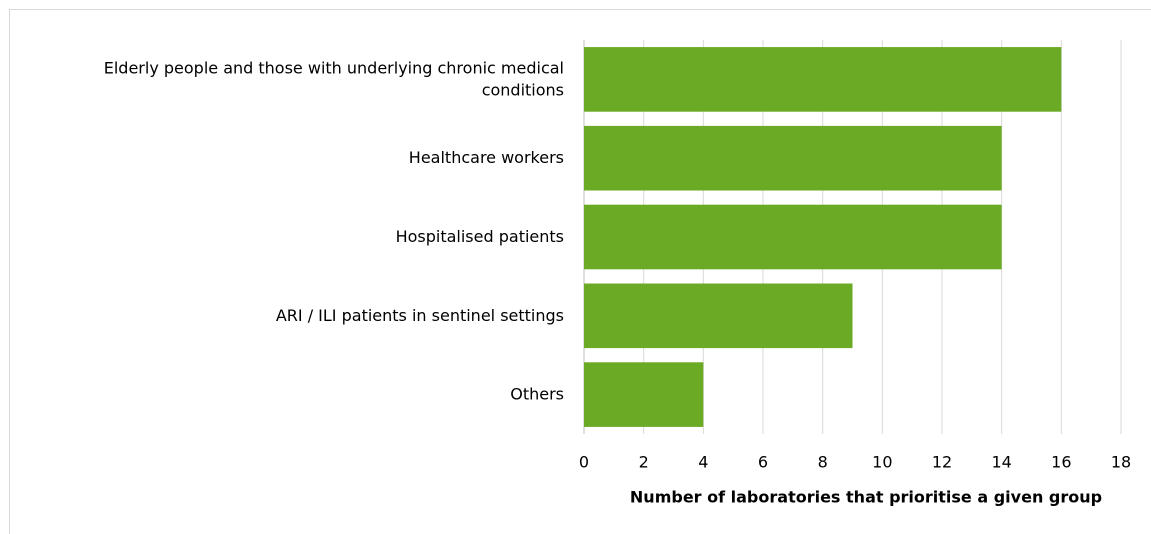 The image size is (1151, 534). Describe the element at coordinates (644, 462) in the screenshot. I see `x-tick-label: 2` at that location.